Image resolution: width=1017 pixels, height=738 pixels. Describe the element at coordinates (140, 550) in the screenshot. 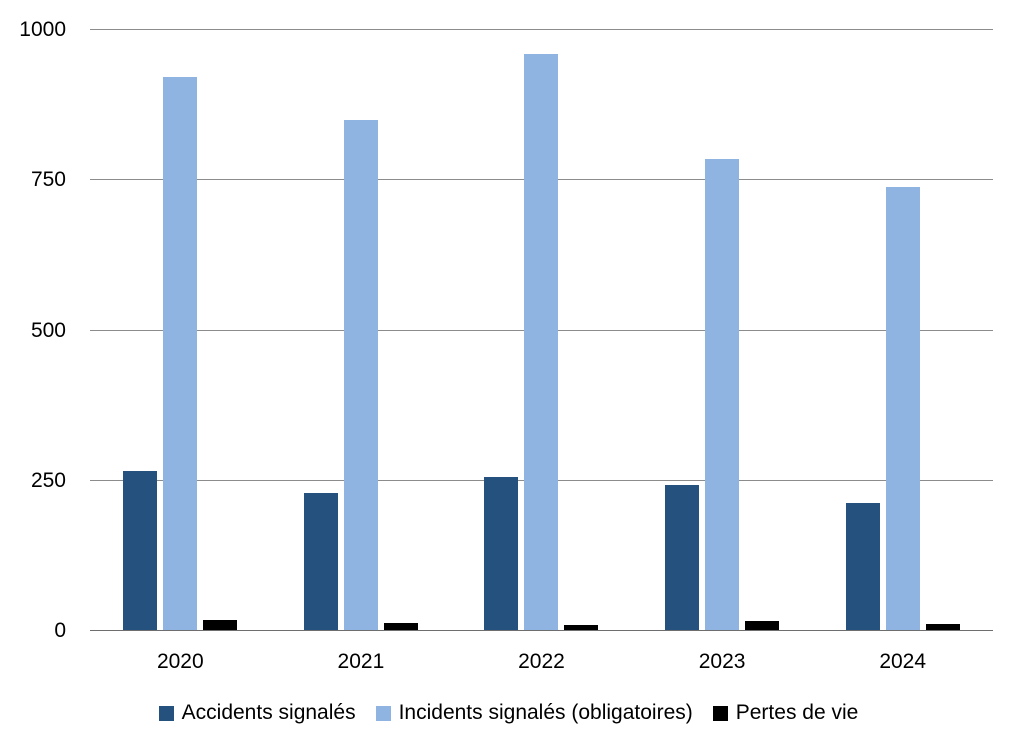

I see `bar-series0-2020` at that location.